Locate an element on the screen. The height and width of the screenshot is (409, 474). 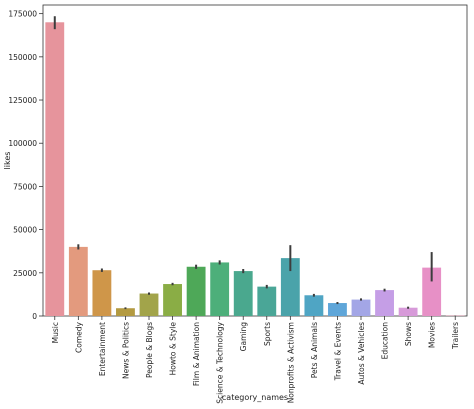
x-tick-label: People & Blogs is located at coordinates (149, 350).